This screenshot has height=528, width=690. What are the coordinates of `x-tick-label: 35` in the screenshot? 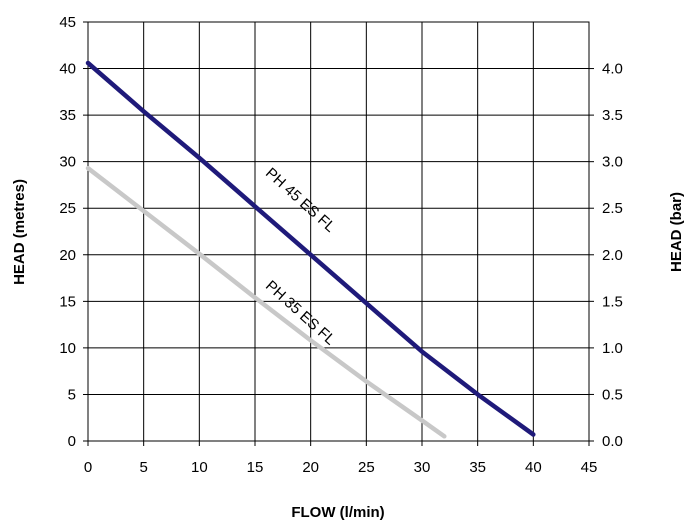 It's located at (477, 467).